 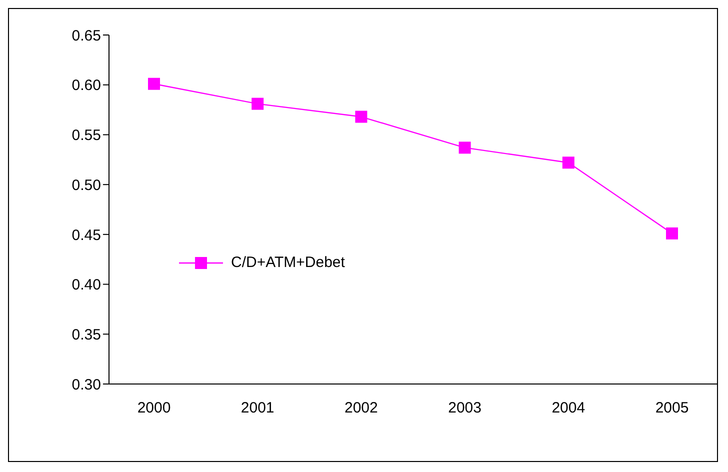 What do you see at coordinates (86, 35) in the screenshot?
I see `y-tick-label: 0.65` at bounding box center [86, 35].